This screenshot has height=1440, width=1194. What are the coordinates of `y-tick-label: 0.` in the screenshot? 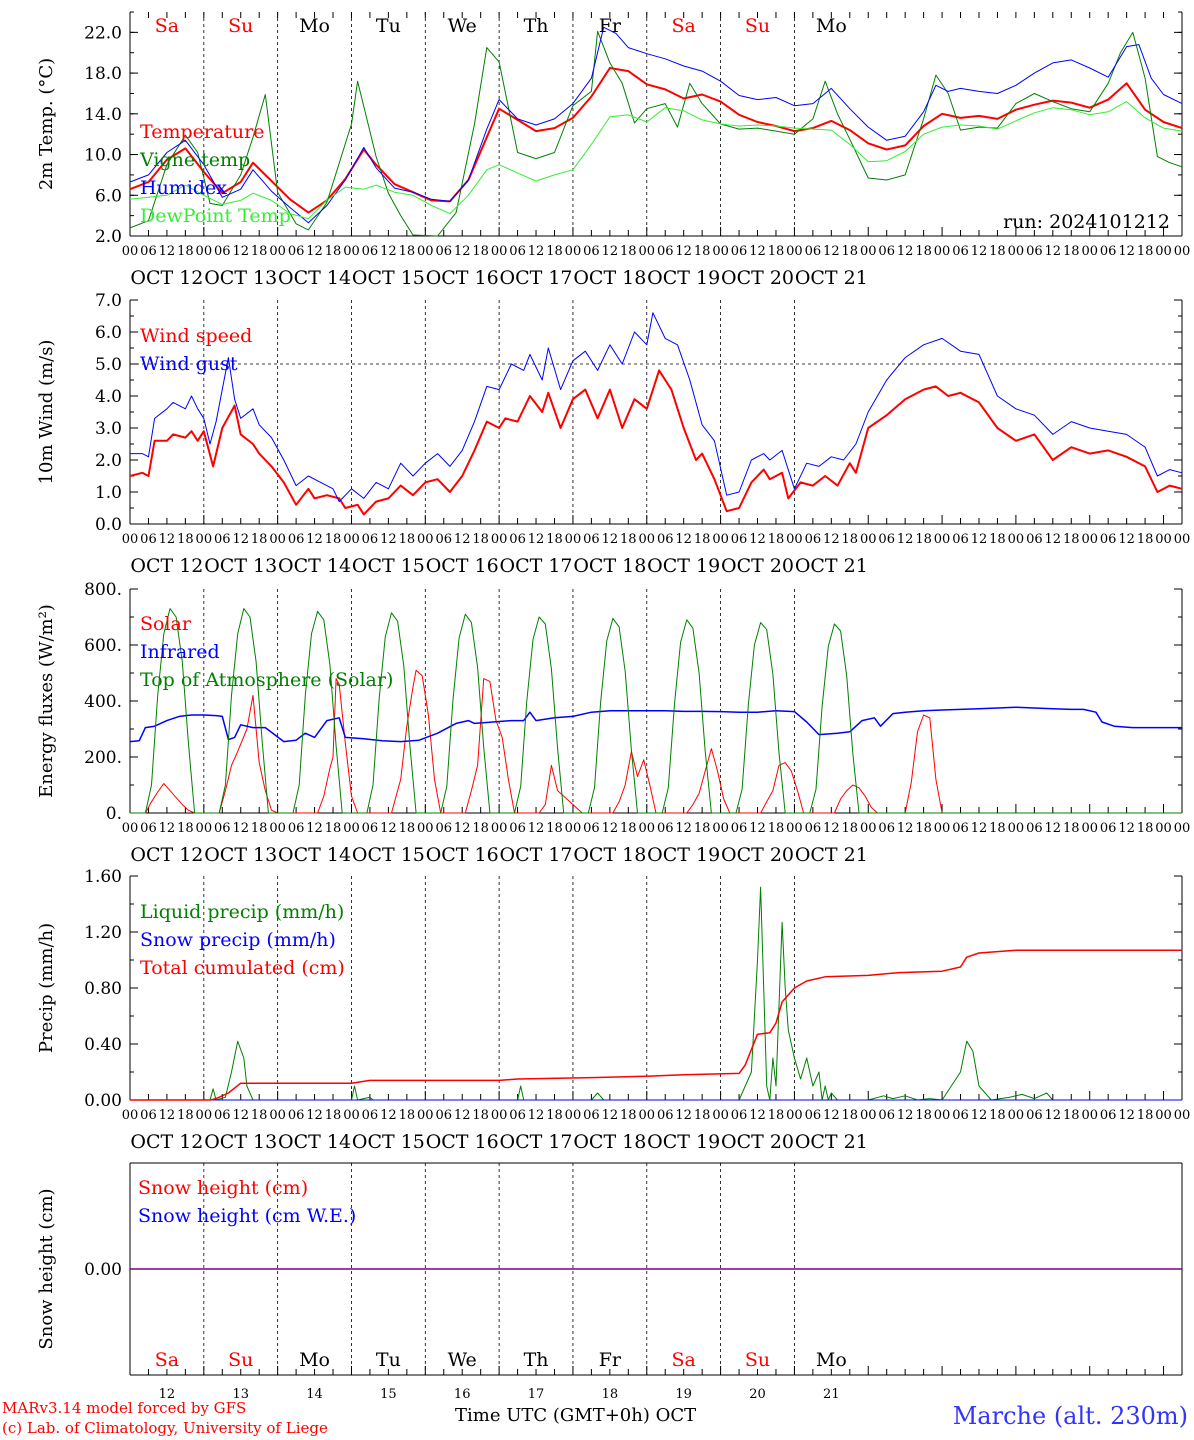 It's located at (114, 814).